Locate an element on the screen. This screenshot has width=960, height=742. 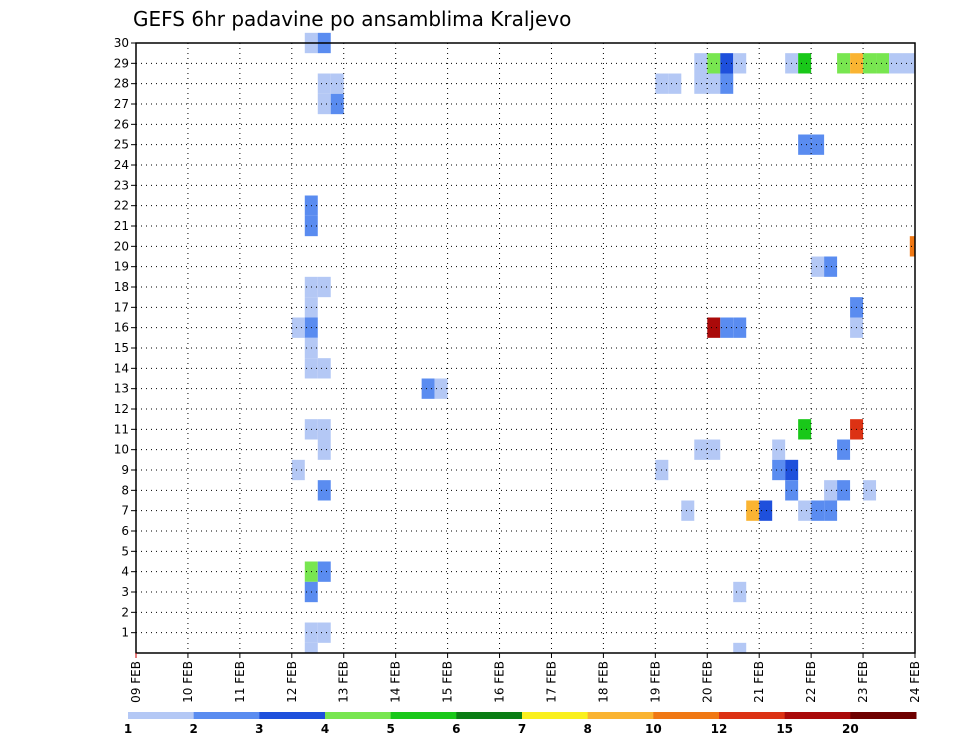
legend-label: 20 is located at coordinates (850, 729).